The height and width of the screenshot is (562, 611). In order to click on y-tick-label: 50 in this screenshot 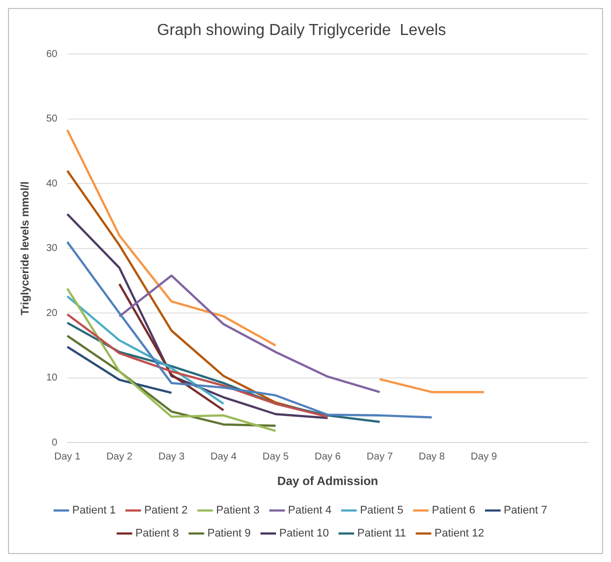, I will do `click(52, 119)`.